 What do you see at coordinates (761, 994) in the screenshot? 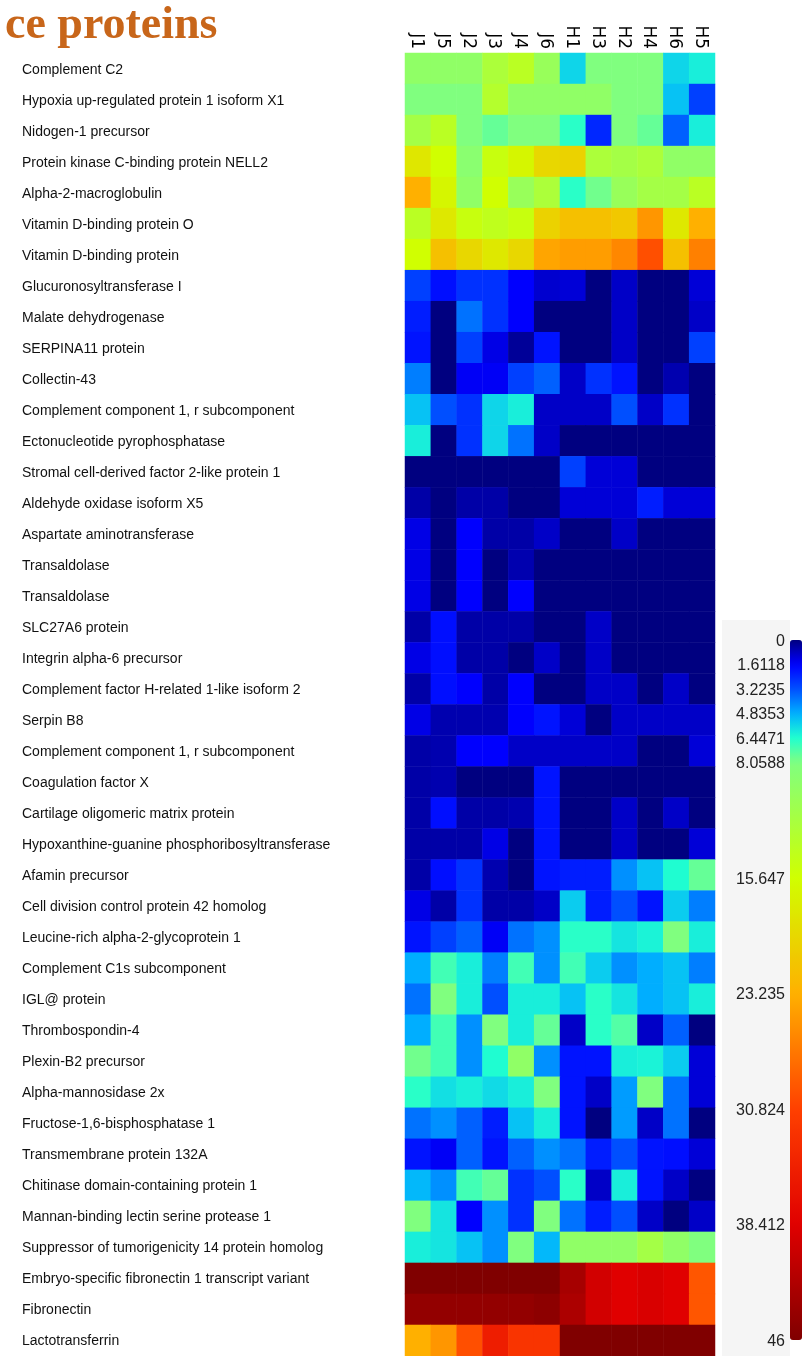
I see `color-bar-label: 23.235` at bounding box center [761, 994].